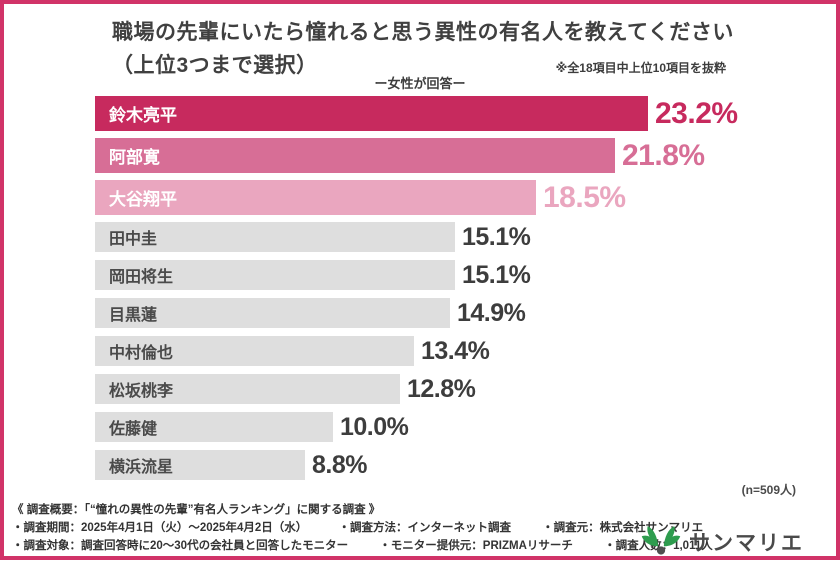  Describe the element at coordinates (247, 389) in the screenshot. I see `bar: 松坂桃李` at that location.